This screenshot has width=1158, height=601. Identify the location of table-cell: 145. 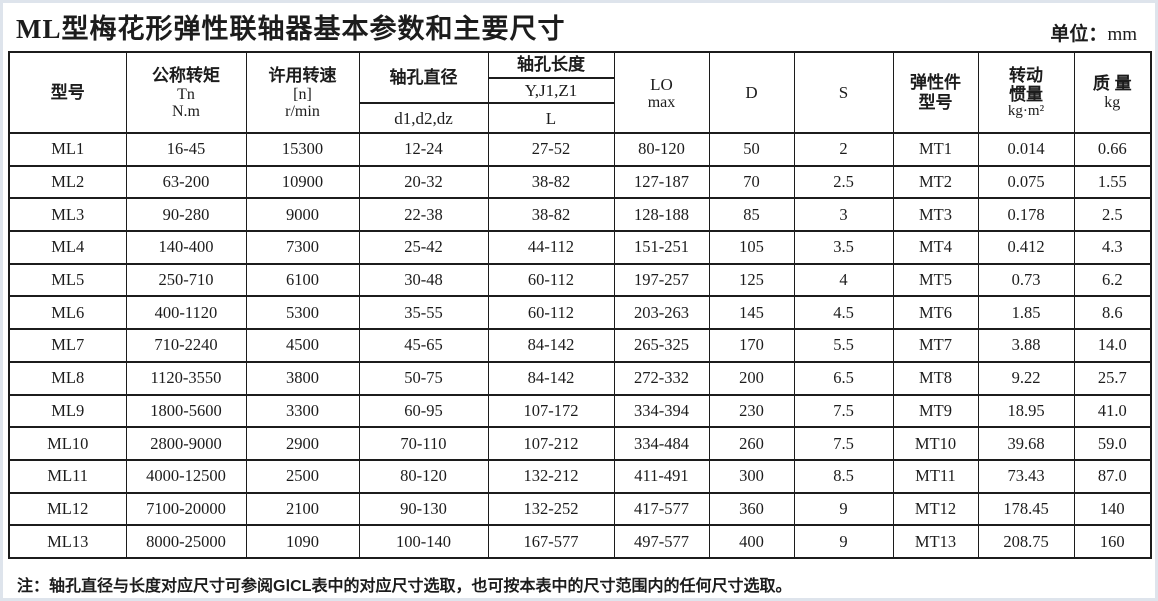
(751, 313).